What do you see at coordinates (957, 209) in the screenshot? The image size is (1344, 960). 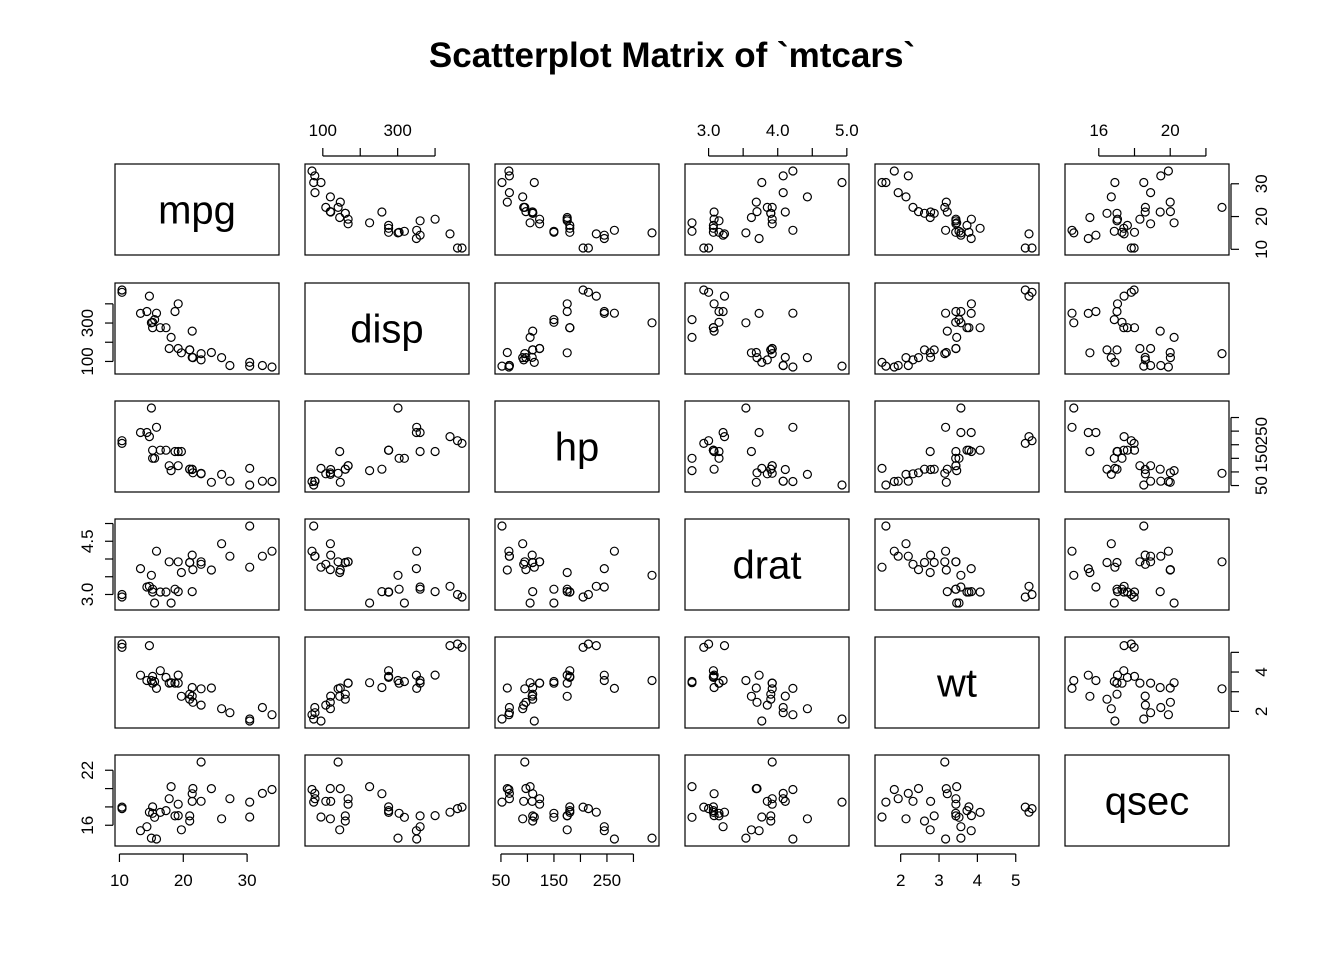 I see `panel-mpg-vs-wt` at bounding box center [957, 209].